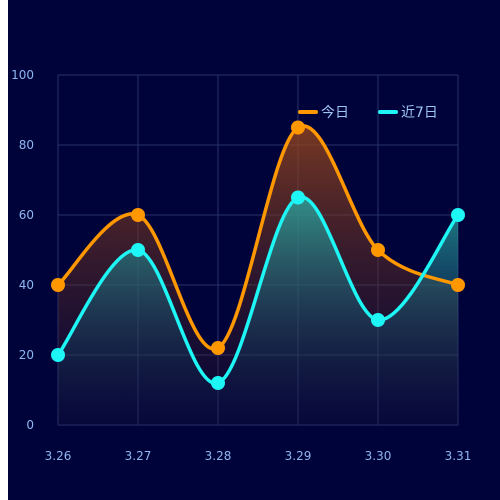 Image resolution: width=500 pixels, height=500 pixels. I want to click on y-tick-label: 20, so click(26, 355).